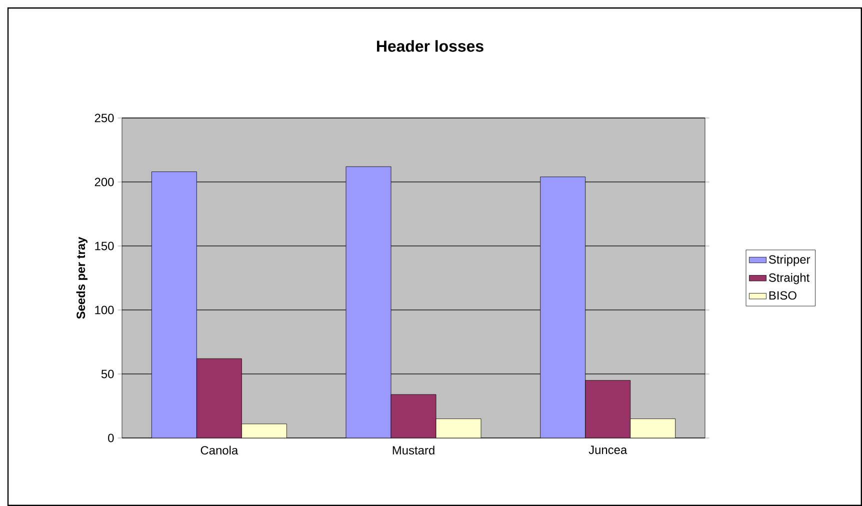 The image size is (862, 506). I want to click on chart-title: Header losses, so click(430, 46).